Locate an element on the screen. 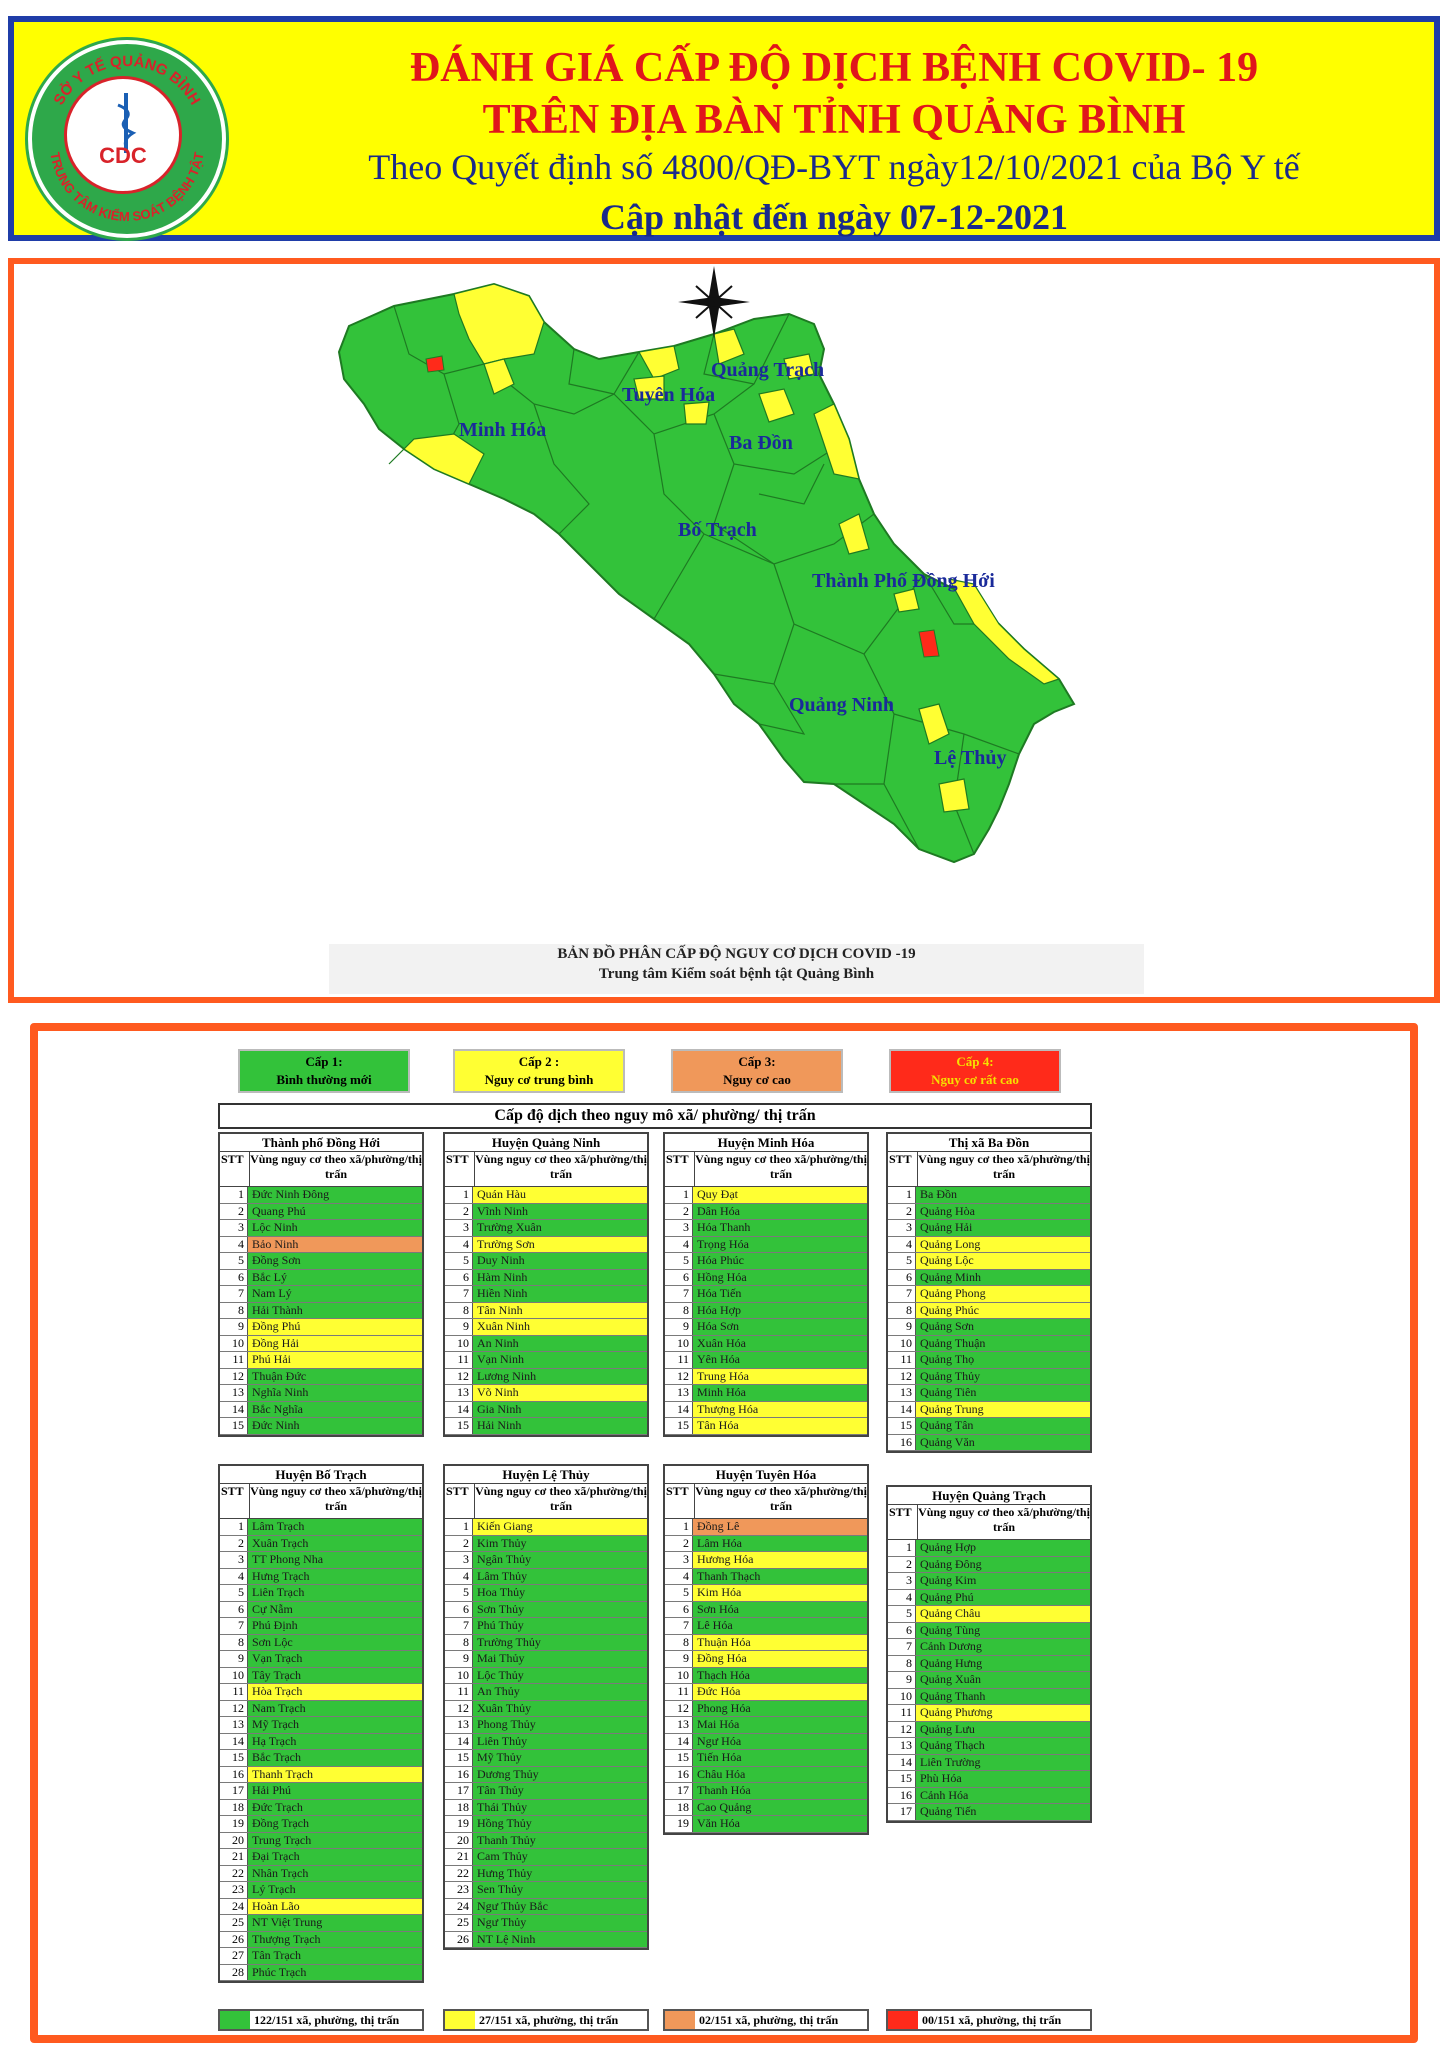 The width and height of the screenshot is (1448, 2048). table-row: 3 Quảng Hải is located at coordinates (989, 1228).